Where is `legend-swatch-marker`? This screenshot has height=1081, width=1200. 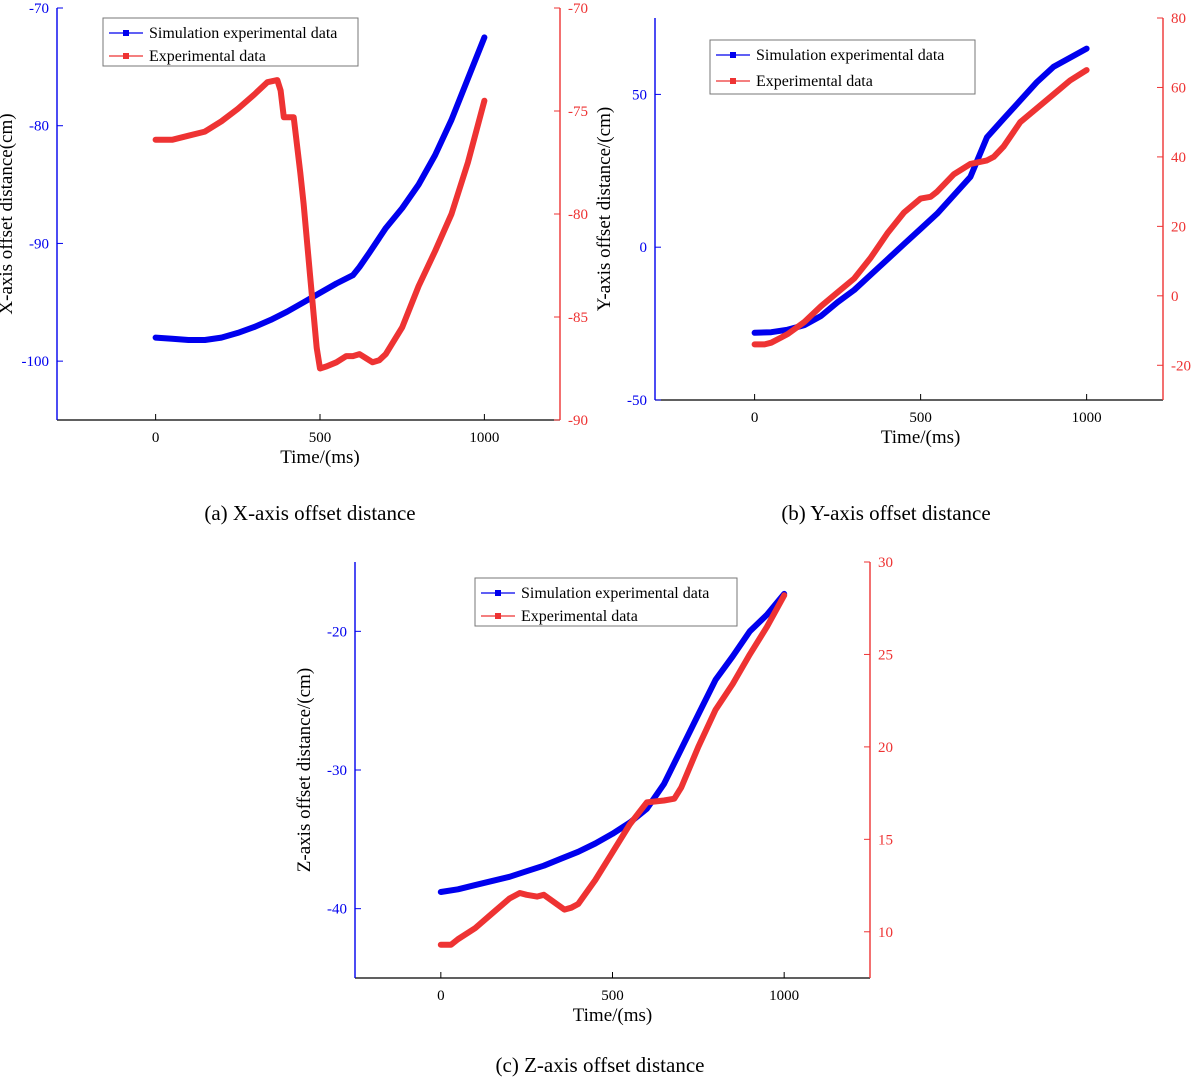 legend-swatch-marker is located at coordinates (126, 56).